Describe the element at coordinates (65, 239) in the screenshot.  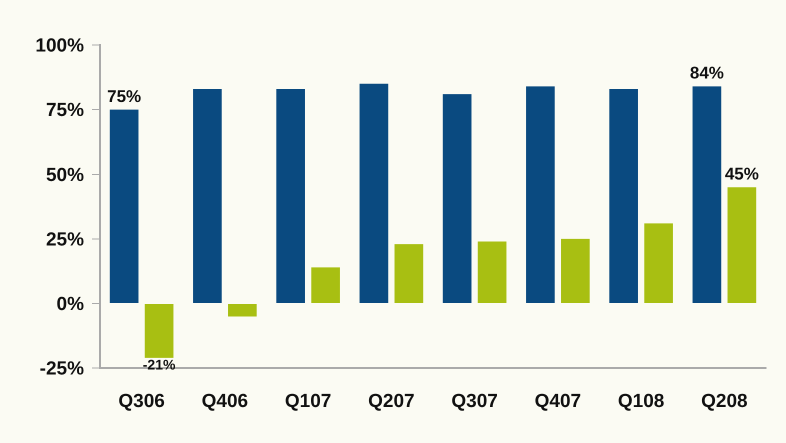
I see `y-tick-label: 25%` at that location.